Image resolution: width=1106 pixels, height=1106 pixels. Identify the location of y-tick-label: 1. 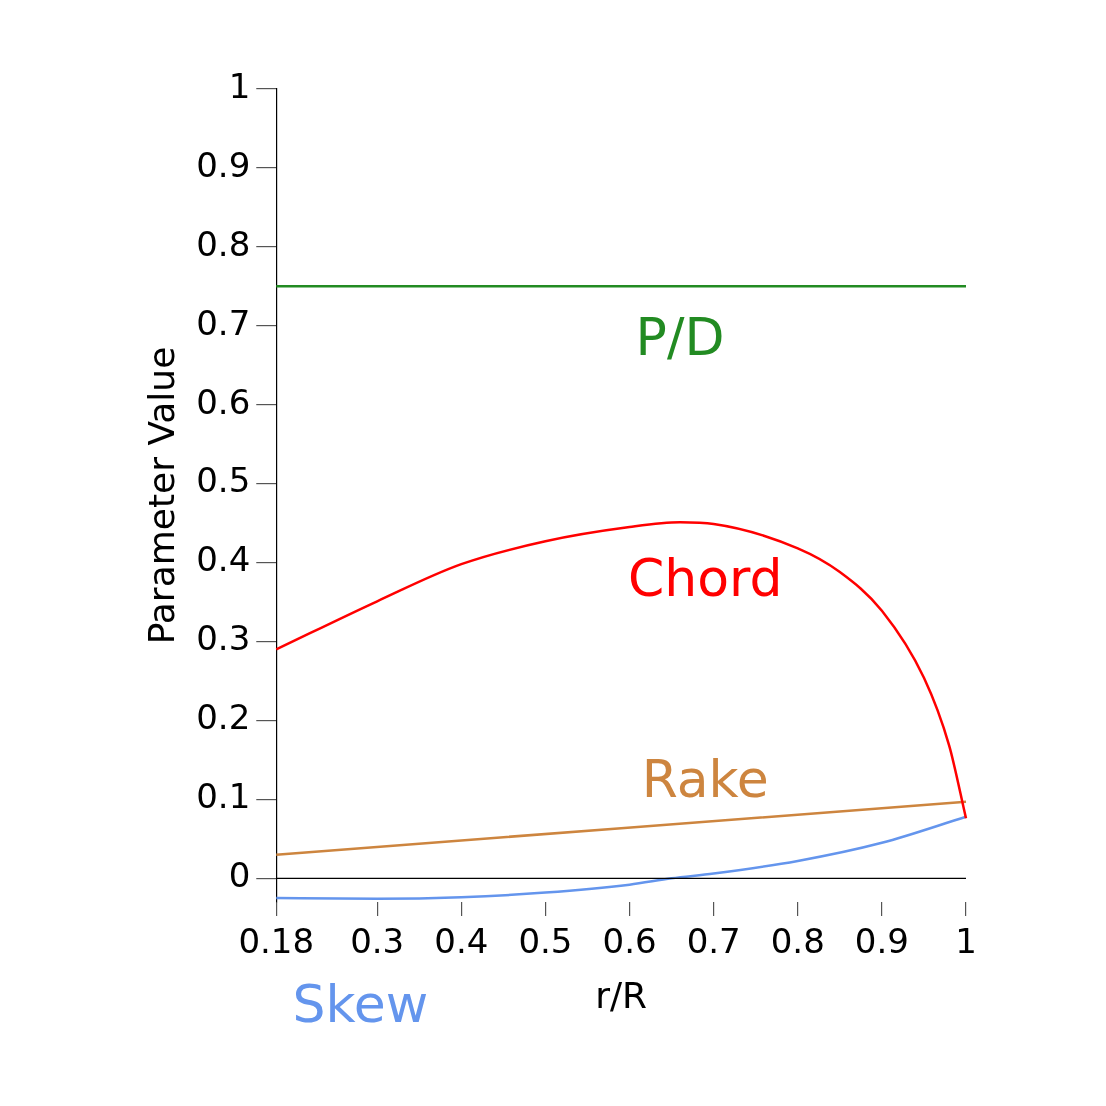
(239, 85).